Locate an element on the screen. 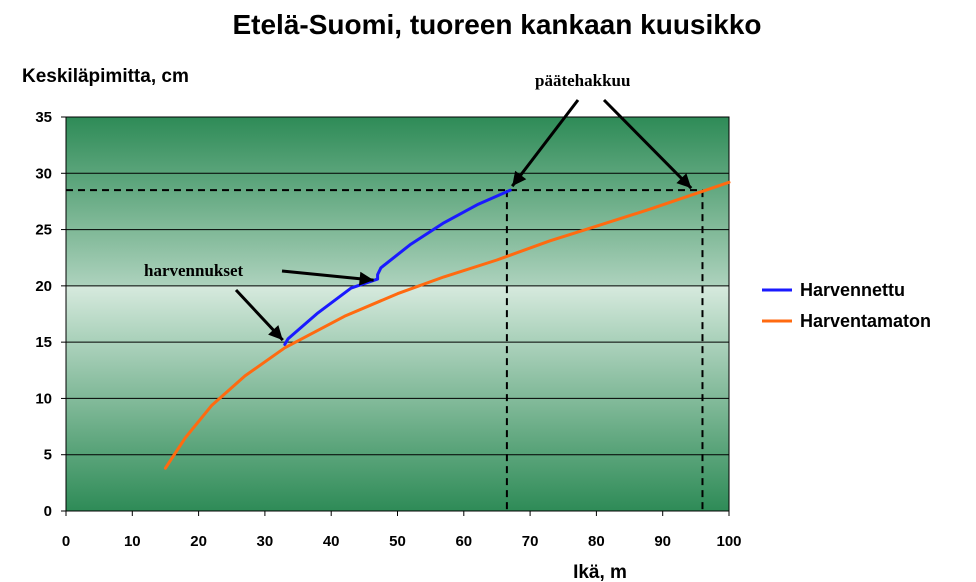 The width and height of the screenshot is (976, 582). y-tick-label: 30 is located at coordinates (43, 173).